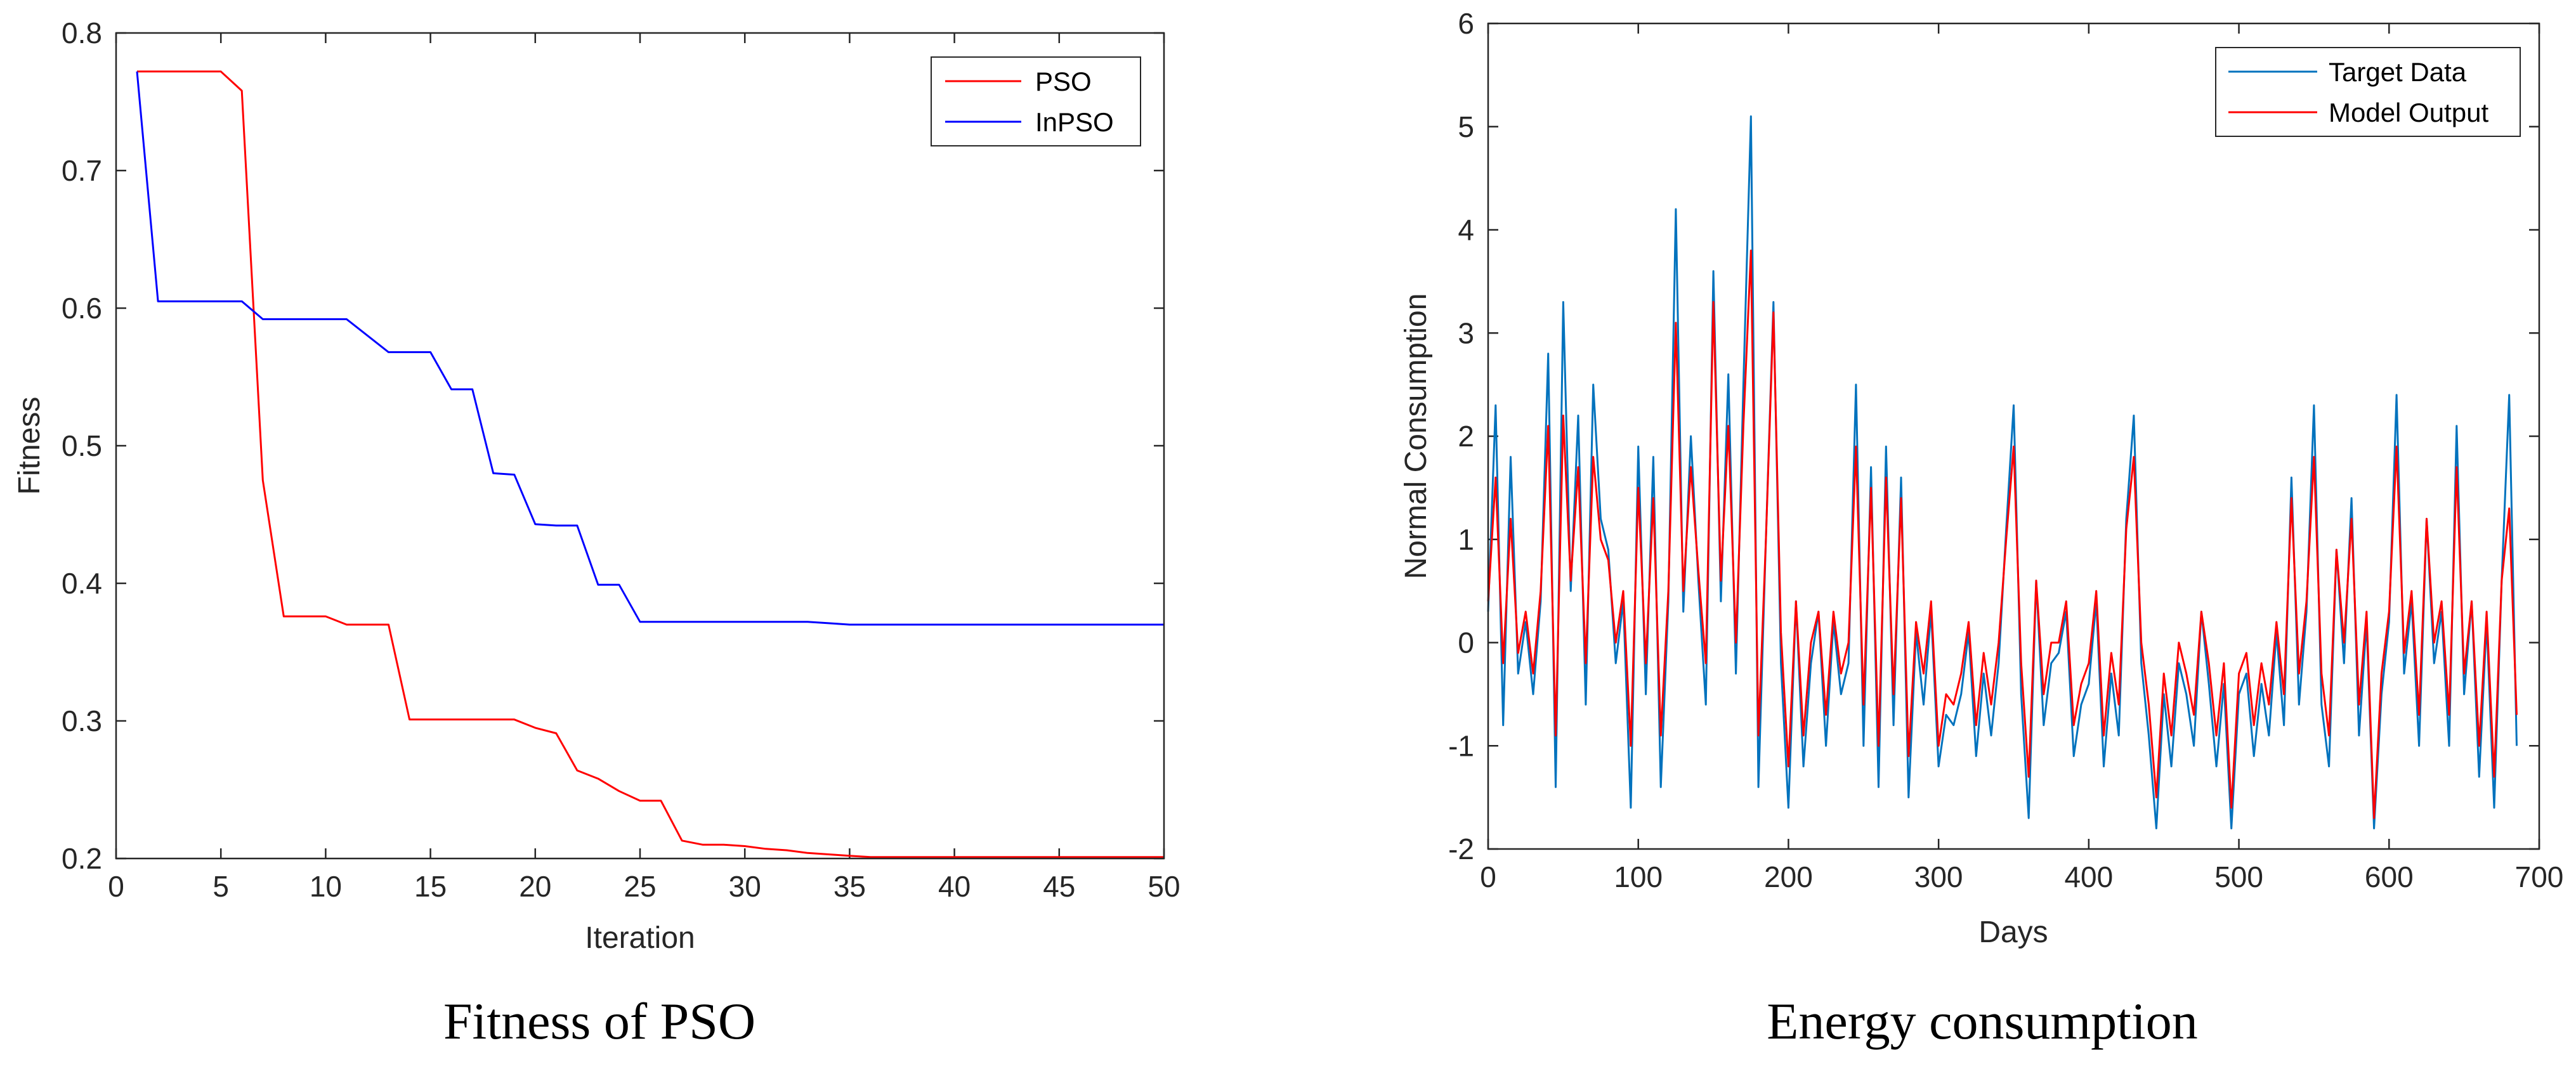  I want to click on y-axis-label: Normal Consumption, so click(1416, 437).